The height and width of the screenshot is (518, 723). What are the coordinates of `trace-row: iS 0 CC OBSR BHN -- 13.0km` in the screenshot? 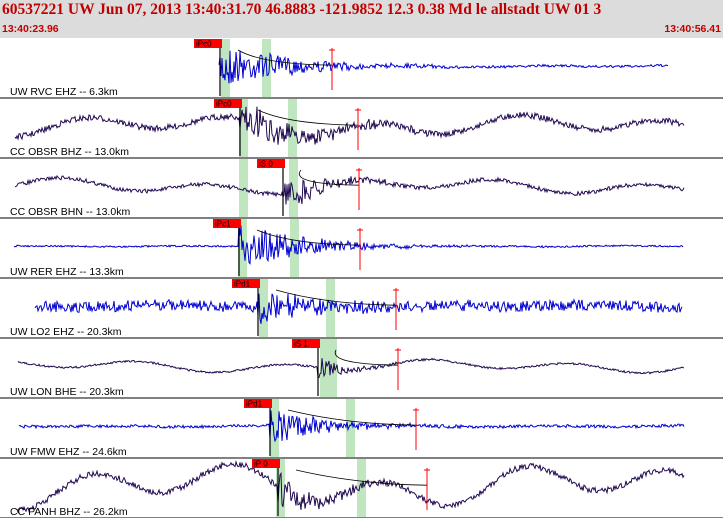 It's located at (361, 189).